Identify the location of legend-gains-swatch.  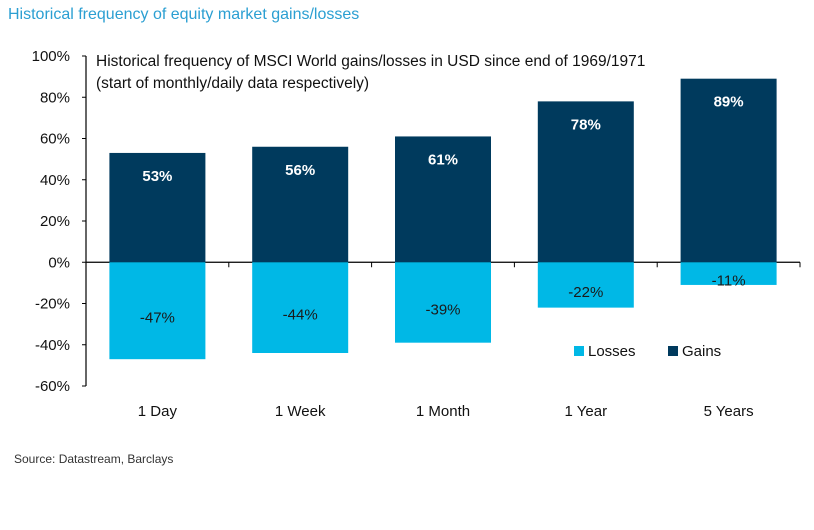
(673, 351).